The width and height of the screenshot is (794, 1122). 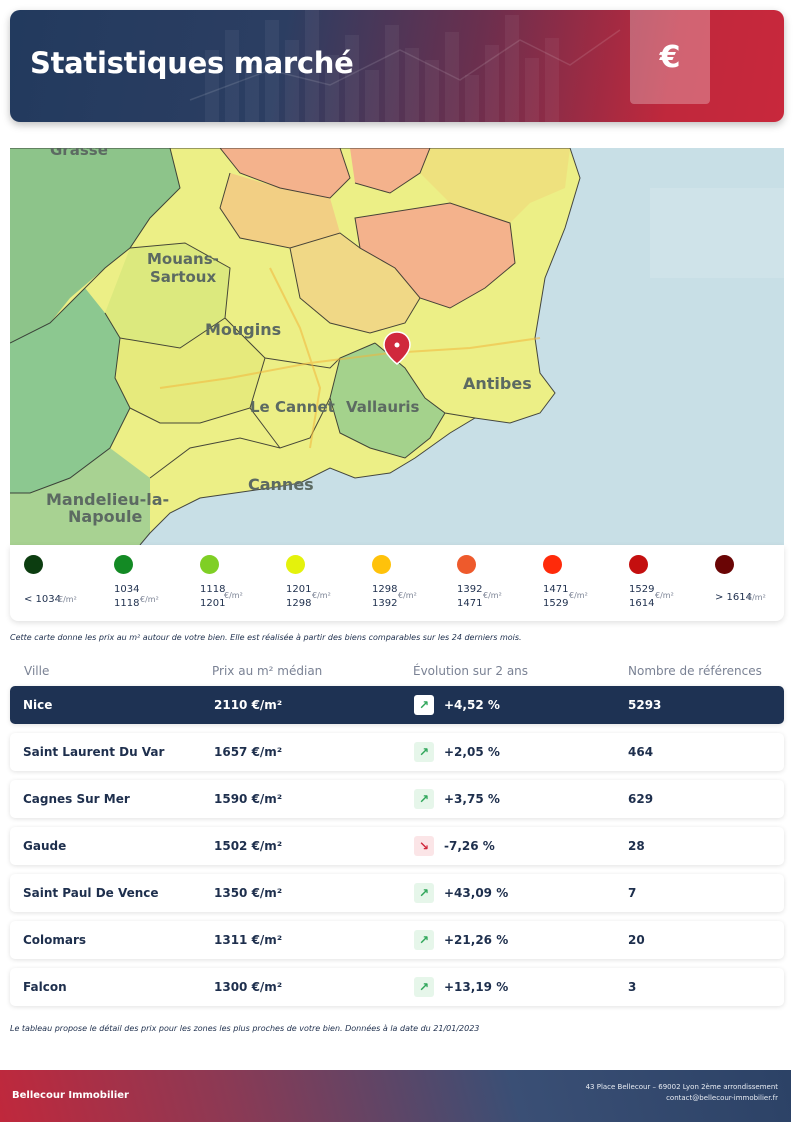 What do you see at coordinates (632, 893) in the screenshot?
I see `refs-count: 7` at bounding box center [632, 893].